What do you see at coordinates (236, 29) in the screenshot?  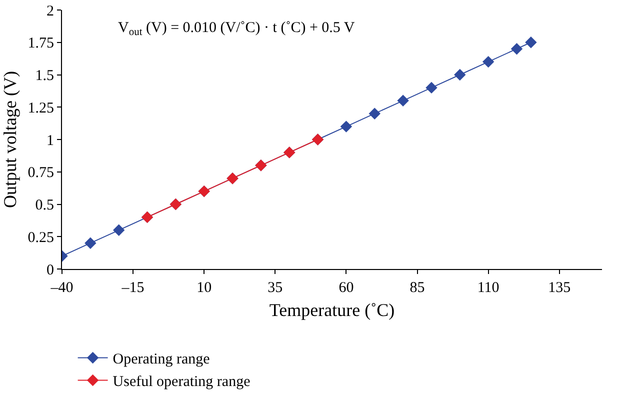 I see `annotation: V$_{out}$ (V) = 0.010 (V/˚C) · t (˚C) + 0.5 V` at bounding box center [236, 29].